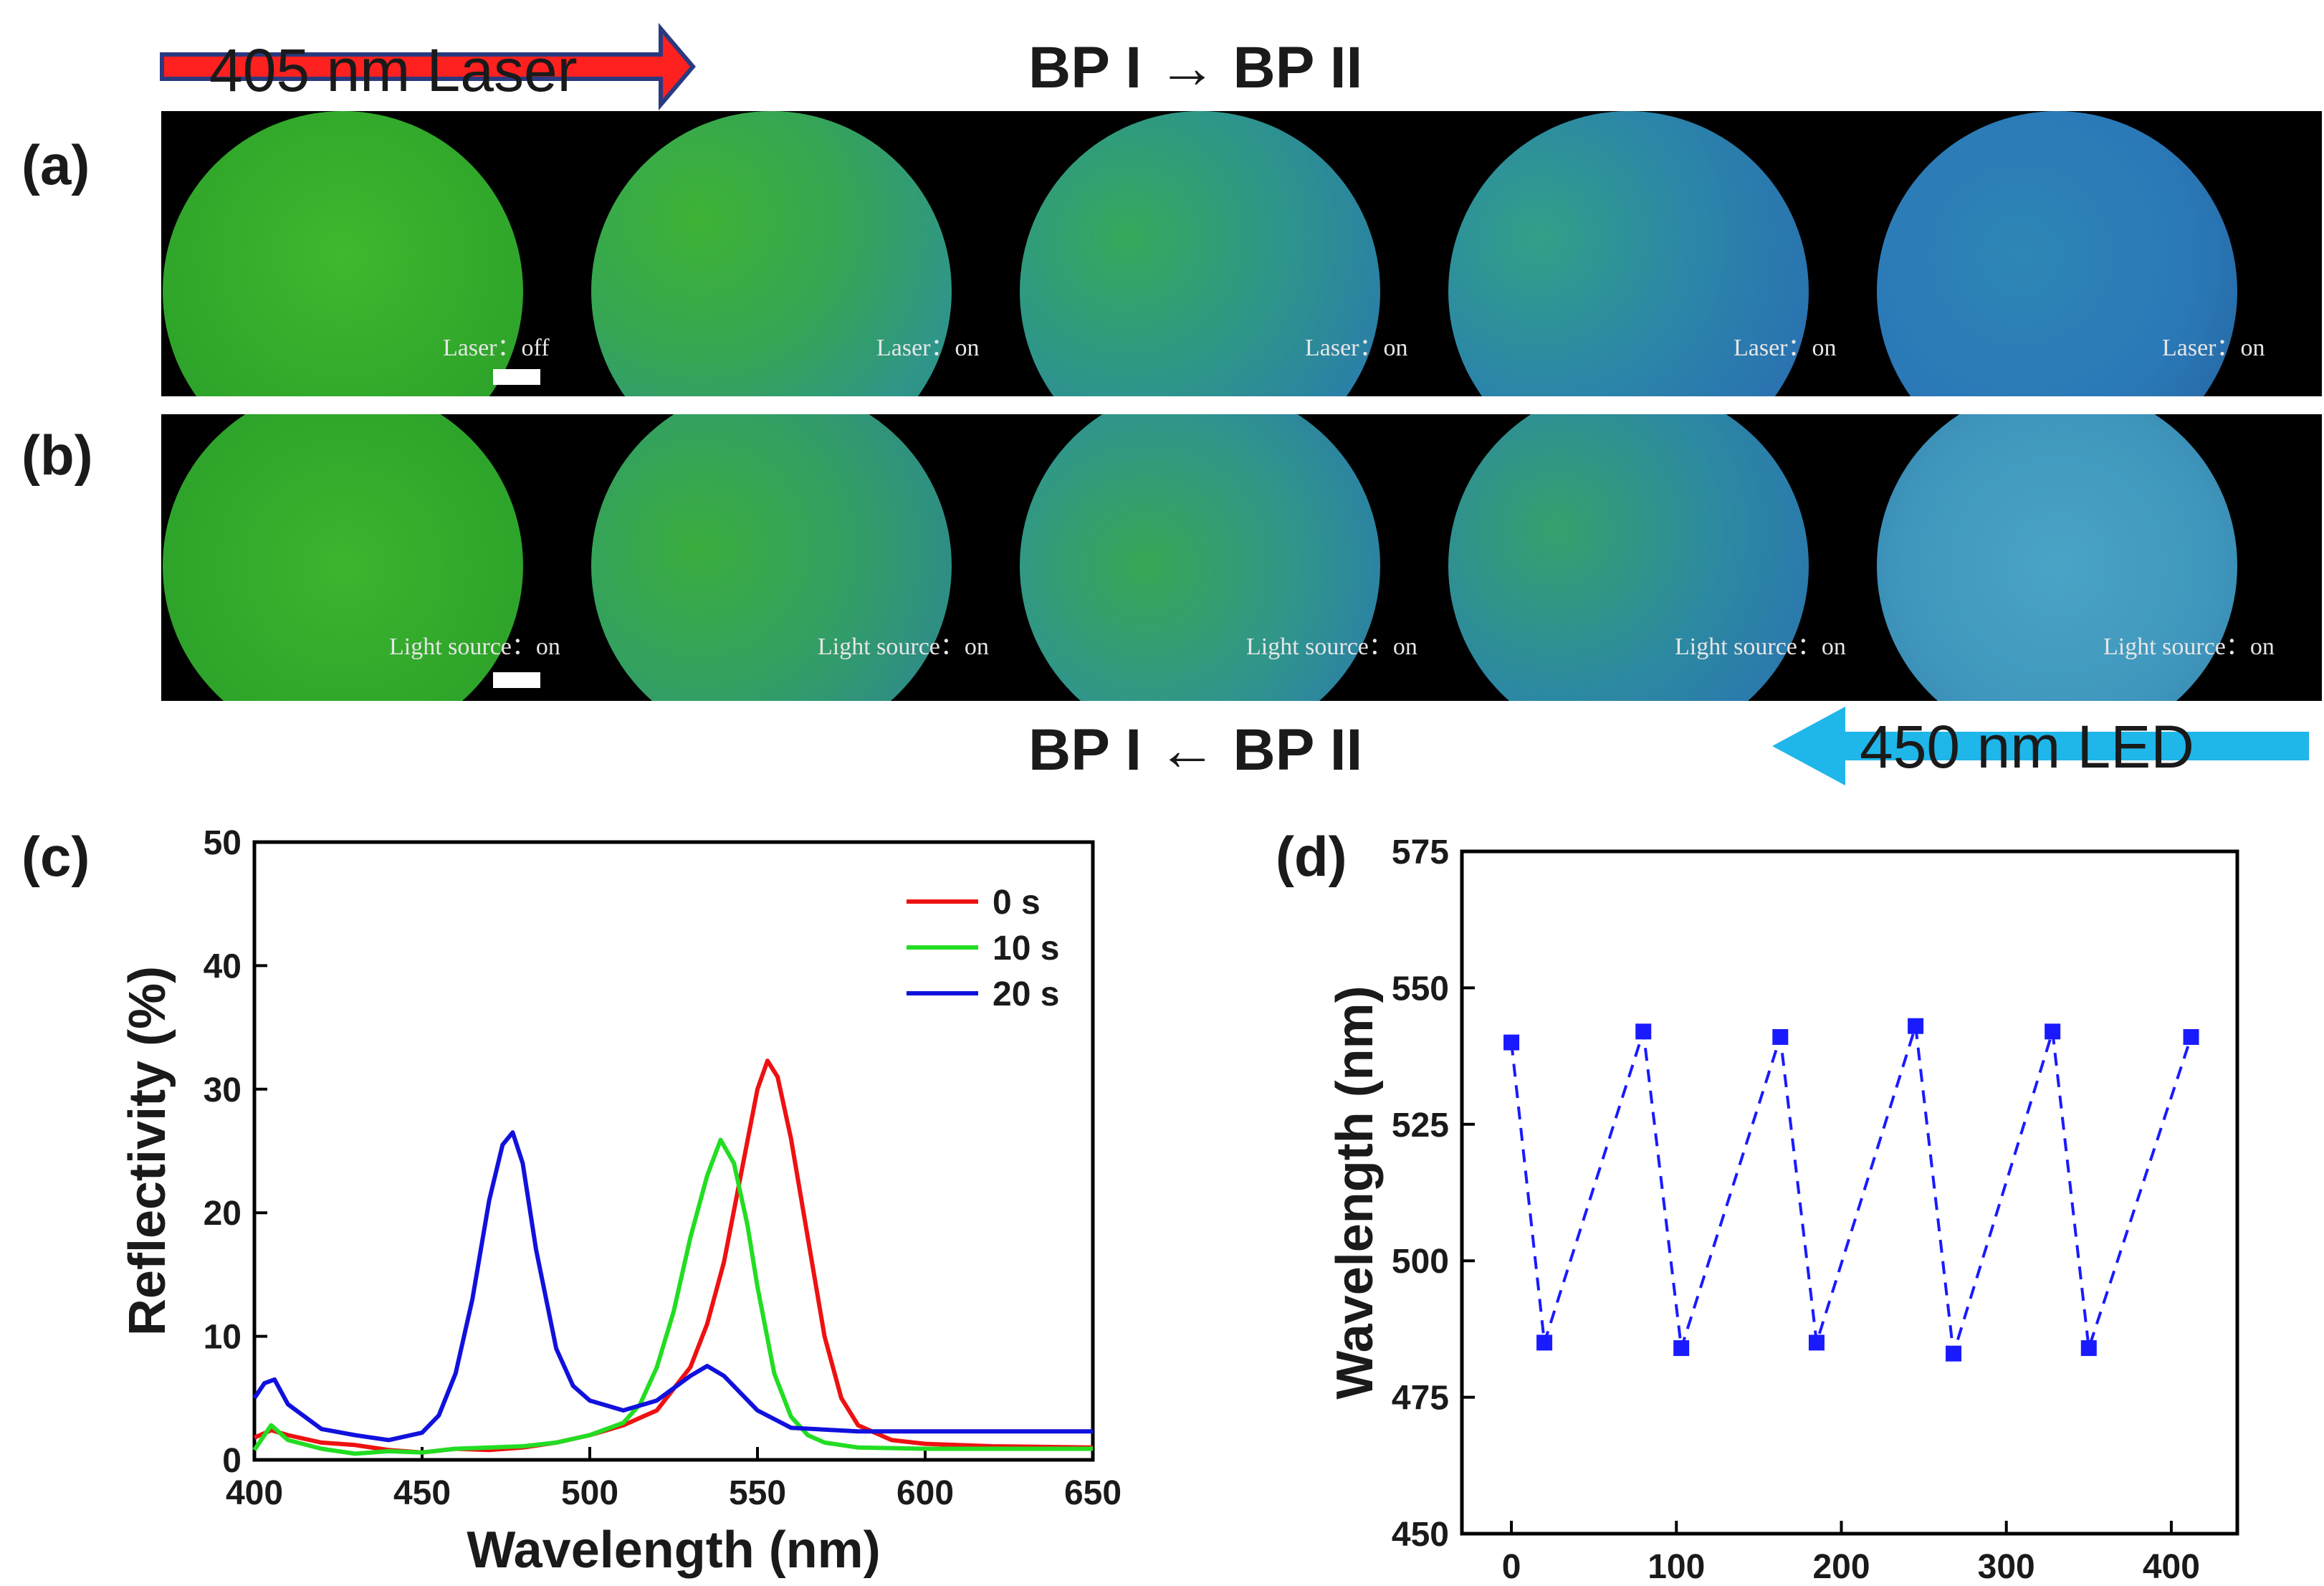  I want to click on y-axis-label: Reflectivity (%), so click(147, 1151).